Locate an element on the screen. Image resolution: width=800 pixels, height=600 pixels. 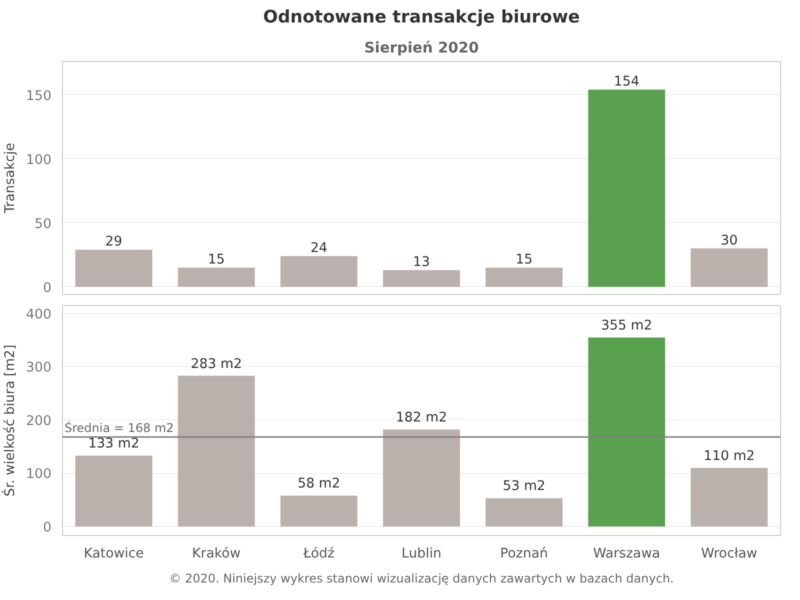
data-label: 355 m2 is located at coordinates (626, 326).